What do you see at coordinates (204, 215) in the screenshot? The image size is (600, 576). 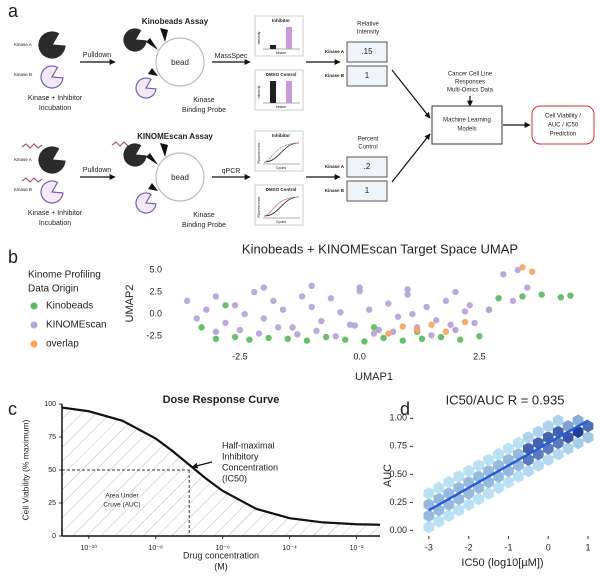 I see `label: Kinase` at bounding box center [204, 215].